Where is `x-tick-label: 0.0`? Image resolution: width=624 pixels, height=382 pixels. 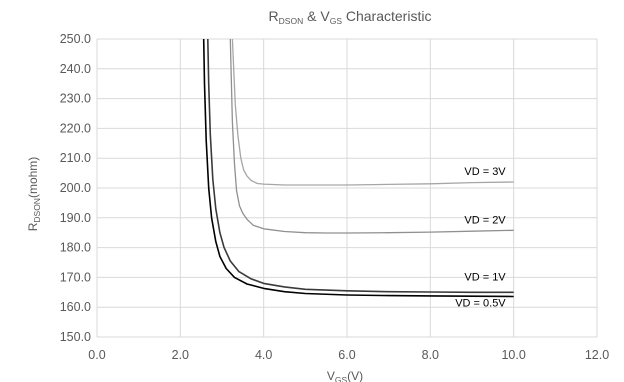
x-tick-label: 0.0 is located at coordinates (96, 355).